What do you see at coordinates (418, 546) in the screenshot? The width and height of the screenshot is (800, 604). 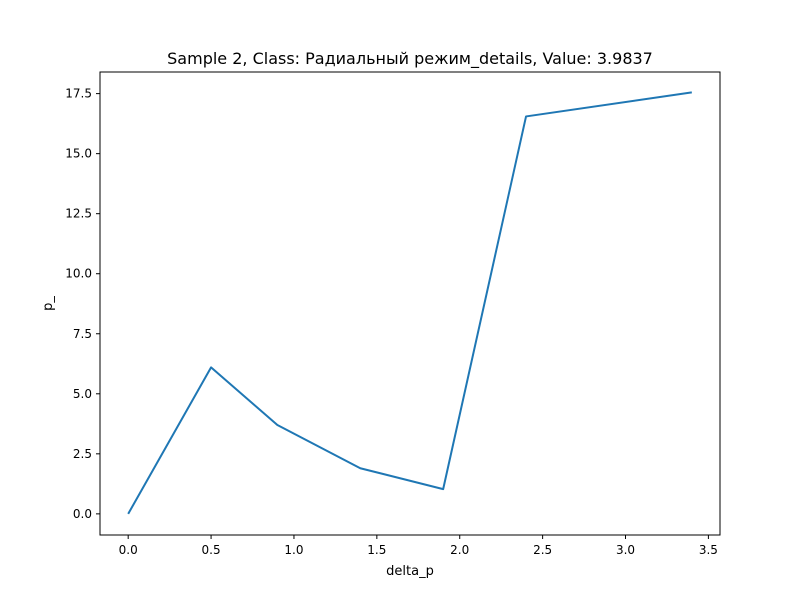 I see `x-axis-ticks: 0.0 0.5 1.0 1.5 2.0 2.5 3.0 3.5` at bounding box center [418, 546].